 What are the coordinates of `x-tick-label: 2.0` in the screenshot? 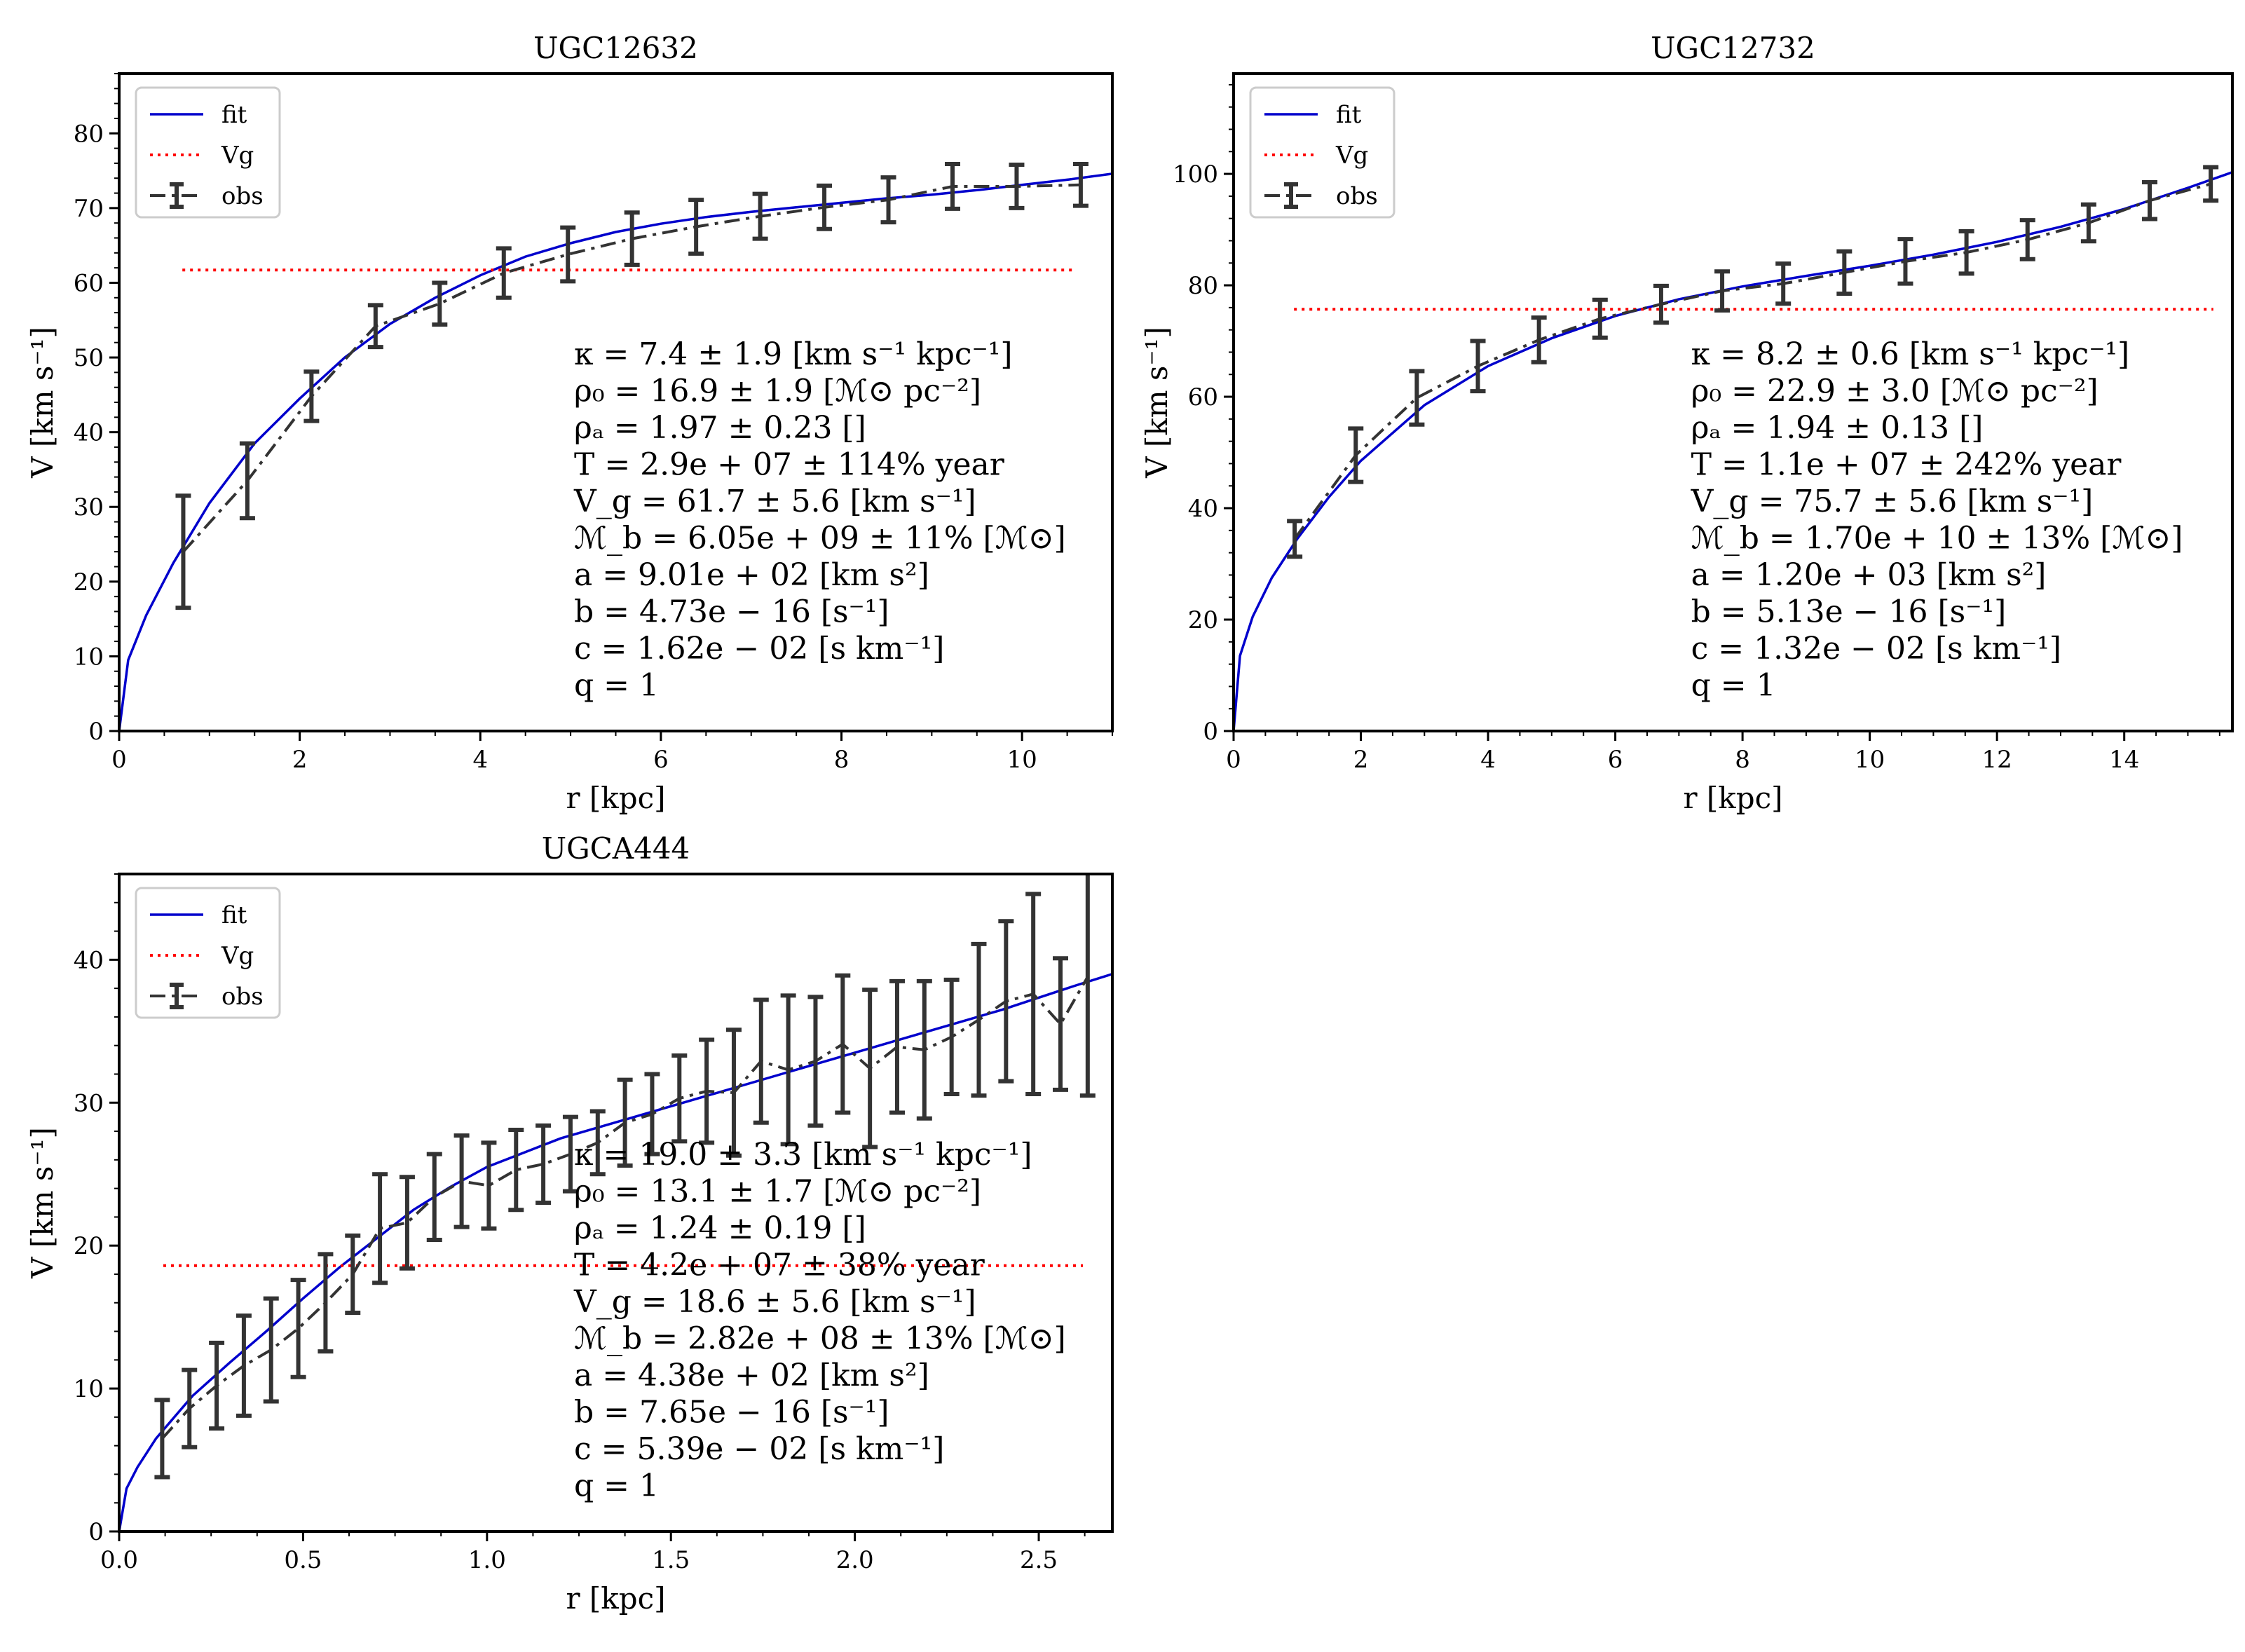 It's located at (855, 1560).